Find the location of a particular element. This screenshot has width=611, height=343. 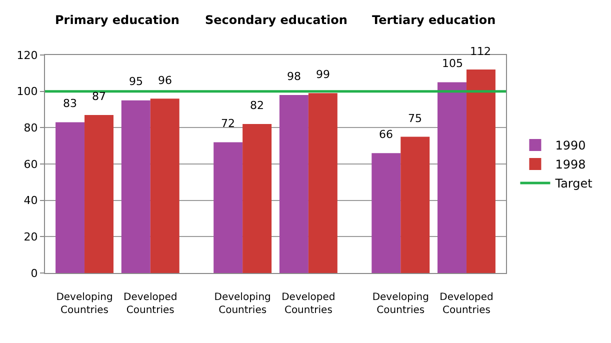

y-tick-label: 100 is located at coordinates (27, 91).